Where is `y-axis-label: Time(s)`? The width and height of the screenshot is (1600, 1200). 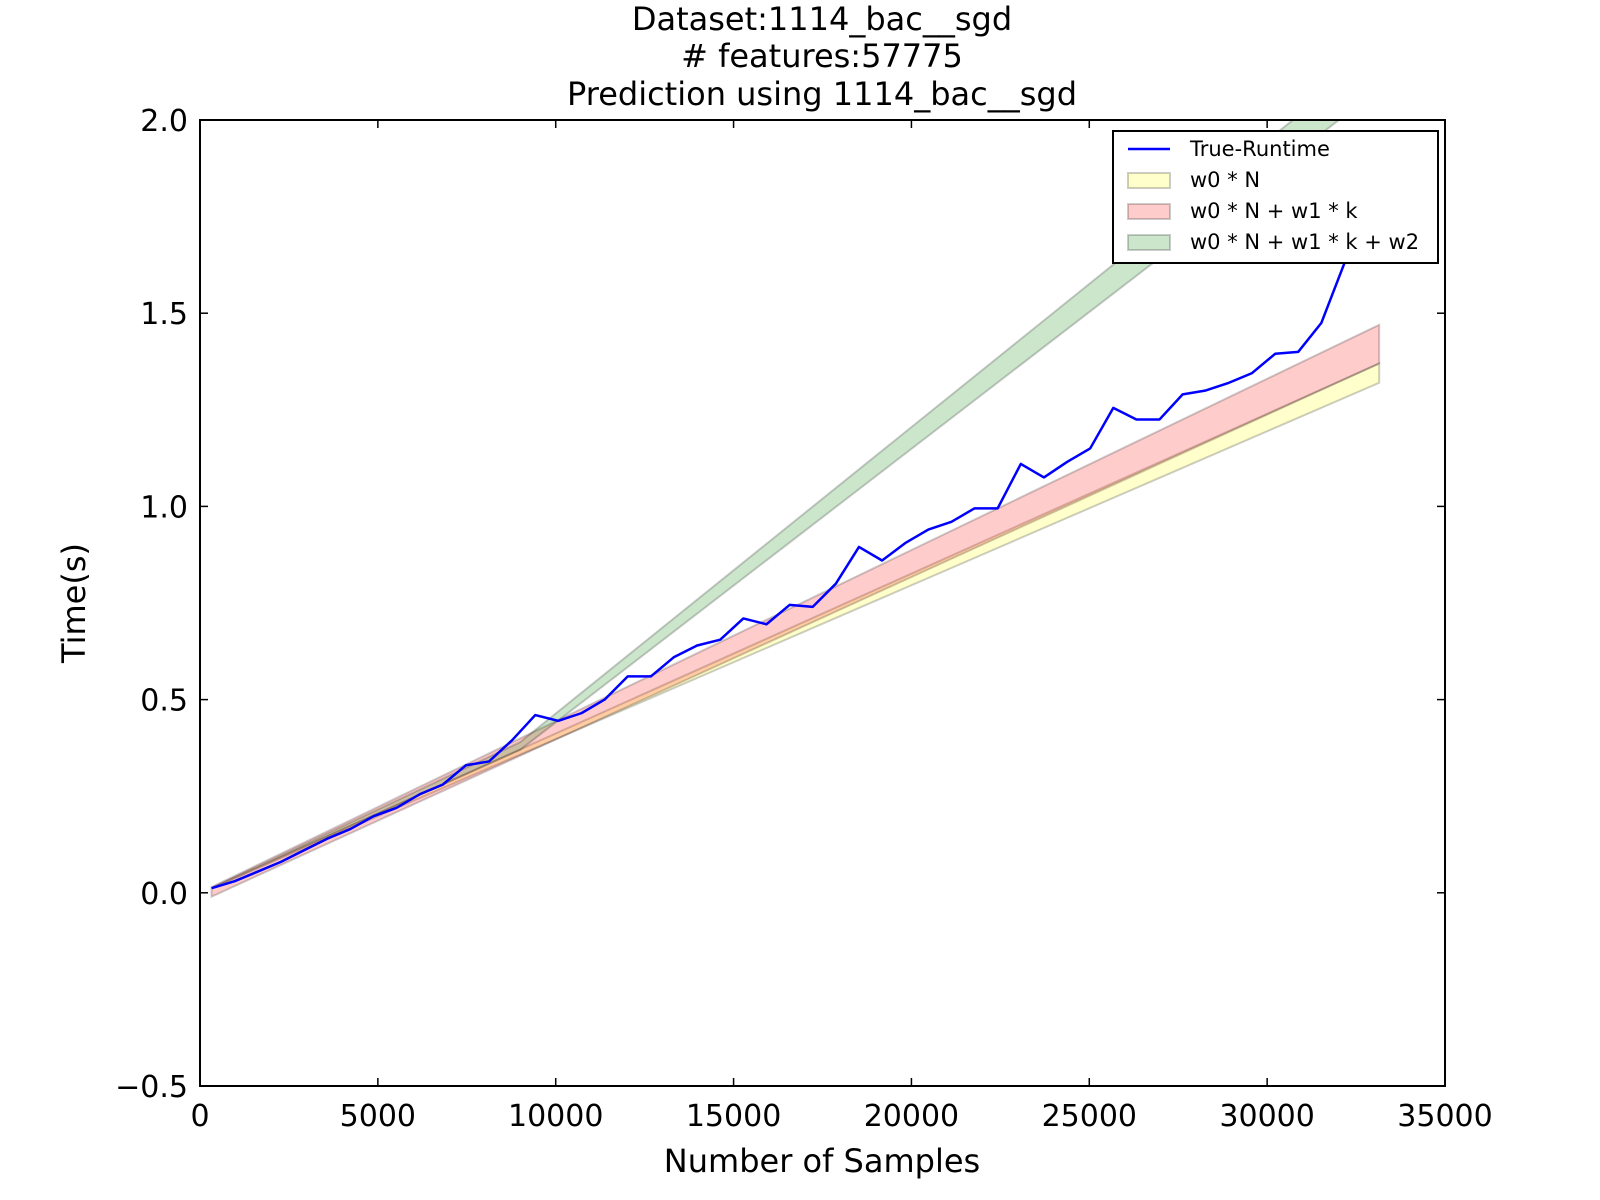 y-axis-label: Time(s) is located at coordinates (74, 603).